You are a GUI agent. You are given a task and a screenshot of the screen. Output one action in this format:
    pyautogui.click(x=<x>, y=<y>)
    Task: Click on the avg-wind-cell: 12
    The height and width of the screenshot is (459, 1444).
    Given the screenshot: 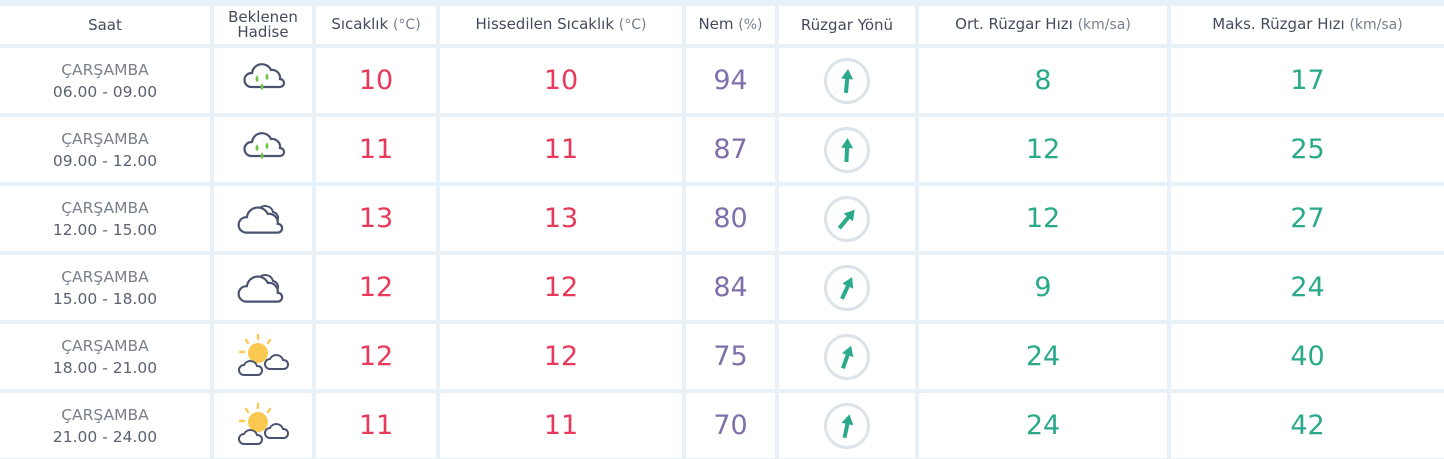 What is the action you would take?
    pyautogui.click(x=1043, y=149)
    